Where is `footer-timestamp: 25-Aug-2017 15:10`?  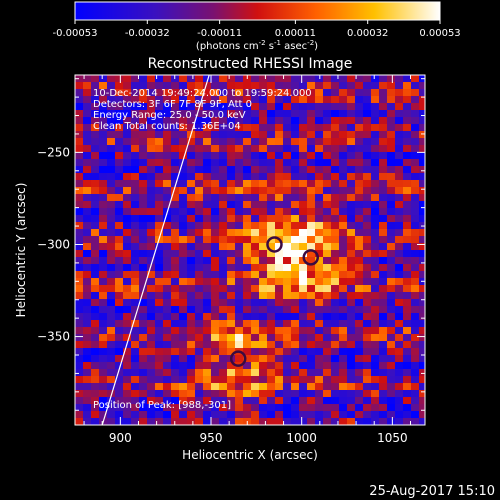
footer-timestamp: 25-Aug-2017 15:10 is located at coordinates (432, 491).